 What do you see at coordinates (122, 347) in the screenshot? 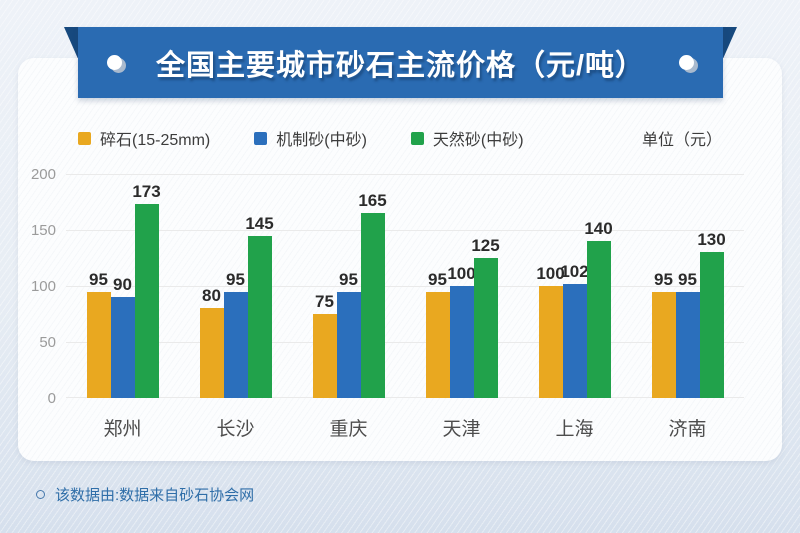
I see `bar-郑州-机制砂(中砂)` at bounding box center [122, 347].